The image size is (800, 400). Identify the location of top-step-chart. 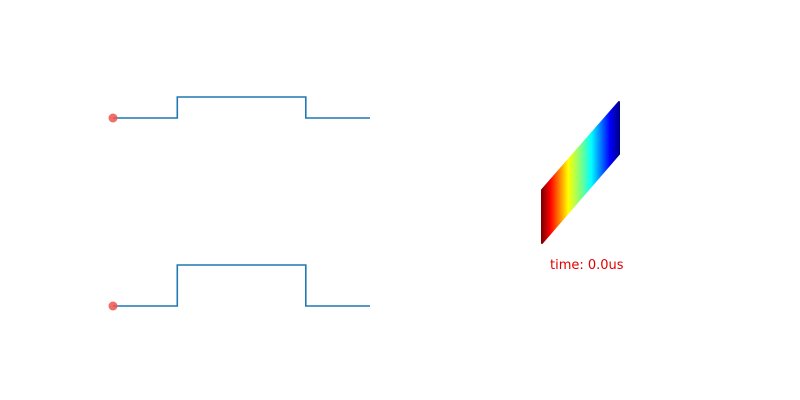
(239, 109).